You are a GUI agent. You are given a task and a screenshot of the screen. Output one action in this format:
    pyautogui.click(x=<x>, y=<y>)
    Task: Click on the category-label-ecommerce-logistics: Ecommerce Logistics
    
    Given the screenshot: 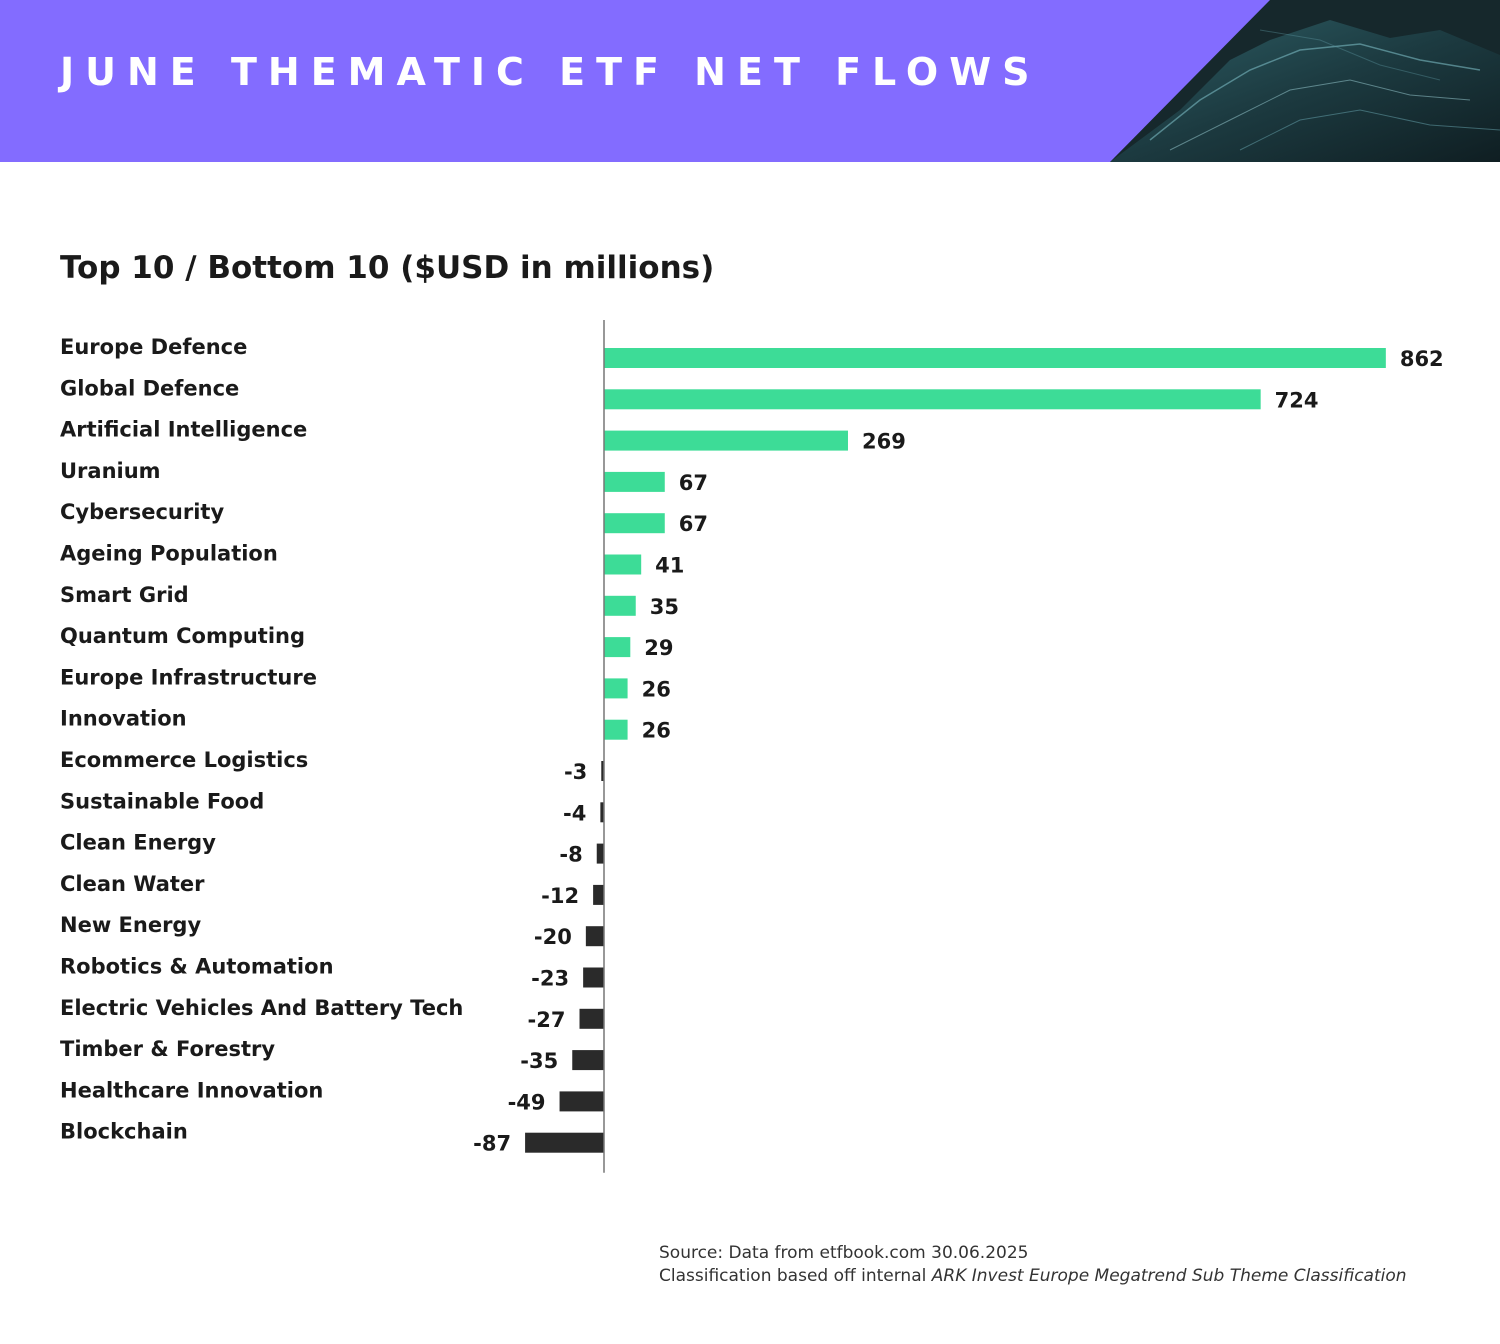 What is the action you would take?
    pyautogui.click(x=184, y=760)
    